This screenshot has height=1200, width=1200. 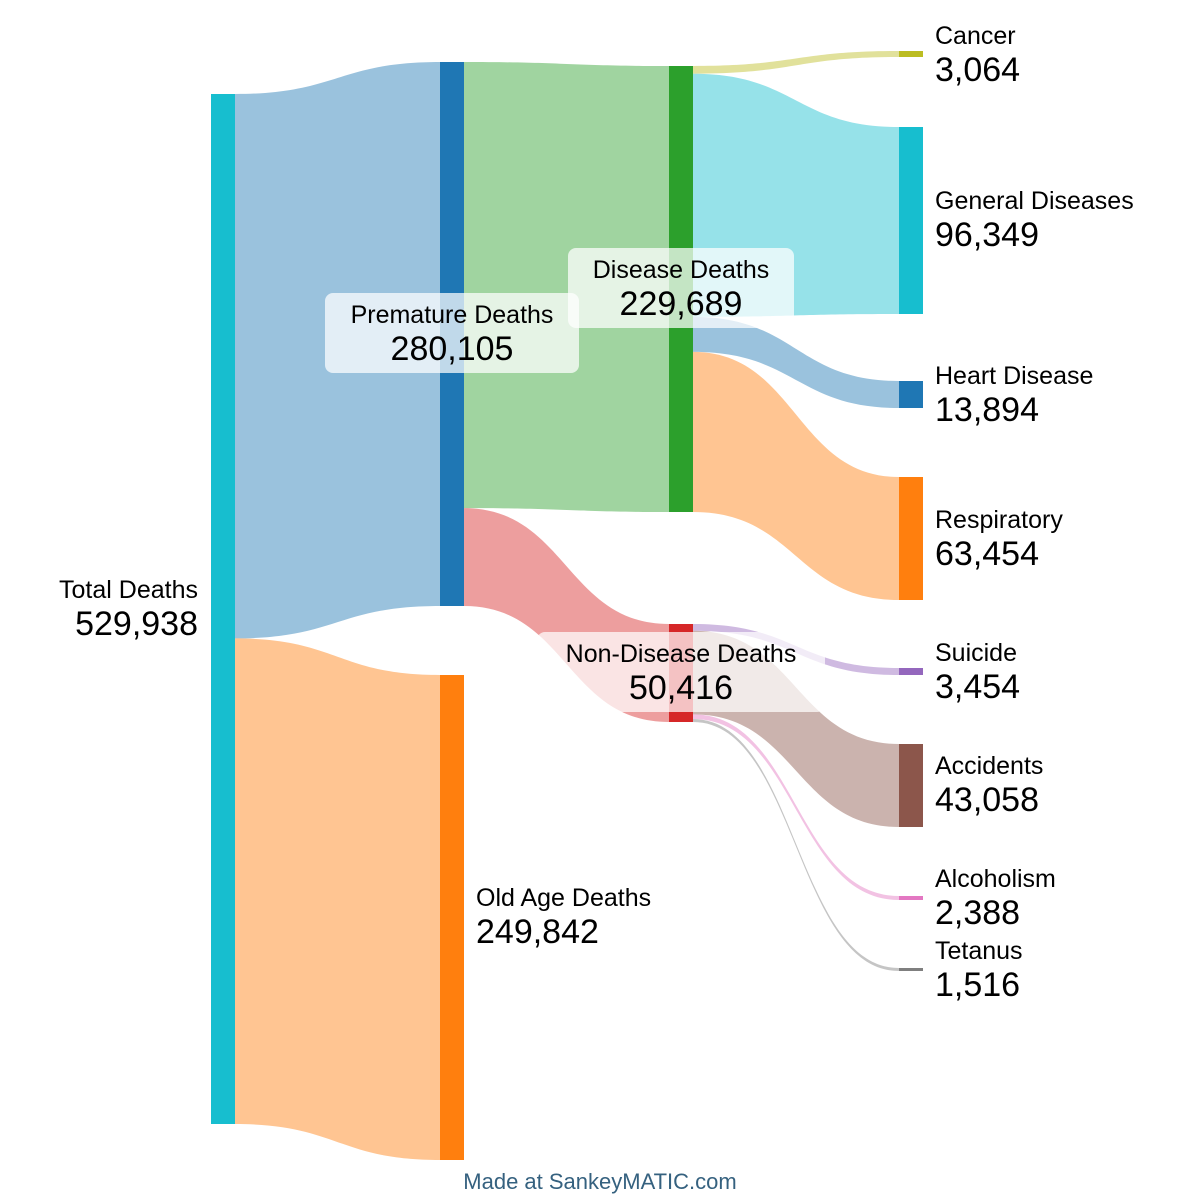 I want to click on node-name-suicide: Suicide, so click(x=976, y=653).